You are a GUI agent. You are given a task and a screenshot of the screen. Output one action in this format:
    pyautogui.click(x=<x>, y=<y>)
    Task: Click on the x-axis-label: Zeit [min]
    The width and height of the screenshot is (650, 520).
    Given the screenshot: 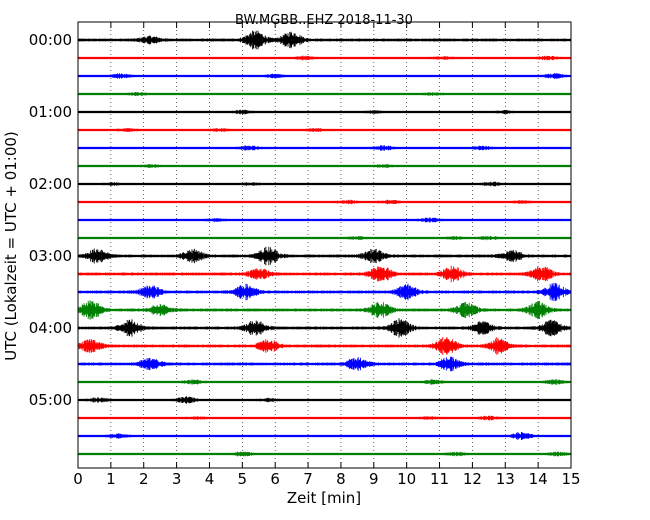 What is the action you would take?
    pyautogui.click(x=324, y=498)
    